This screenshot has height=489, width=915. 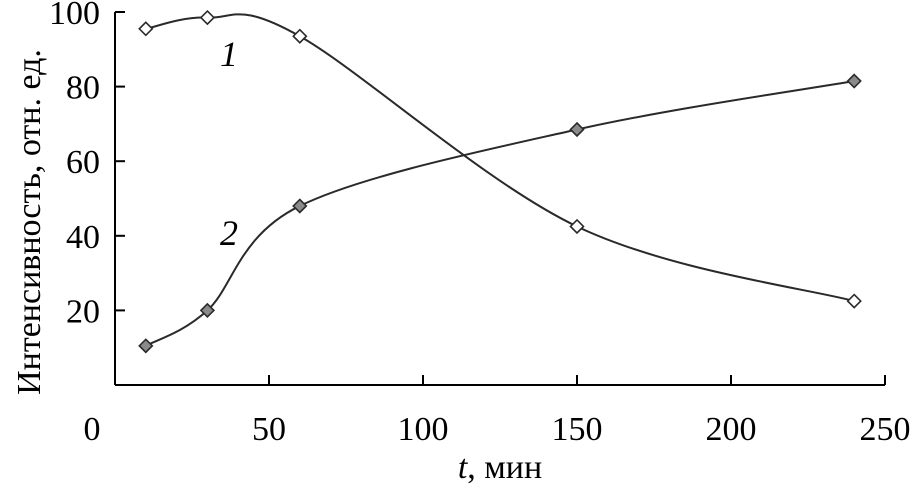 What do you see at coordinates (463, 467) in the screenshot?
I see `x-axis-variable: t` at bounding box center [463, 467].